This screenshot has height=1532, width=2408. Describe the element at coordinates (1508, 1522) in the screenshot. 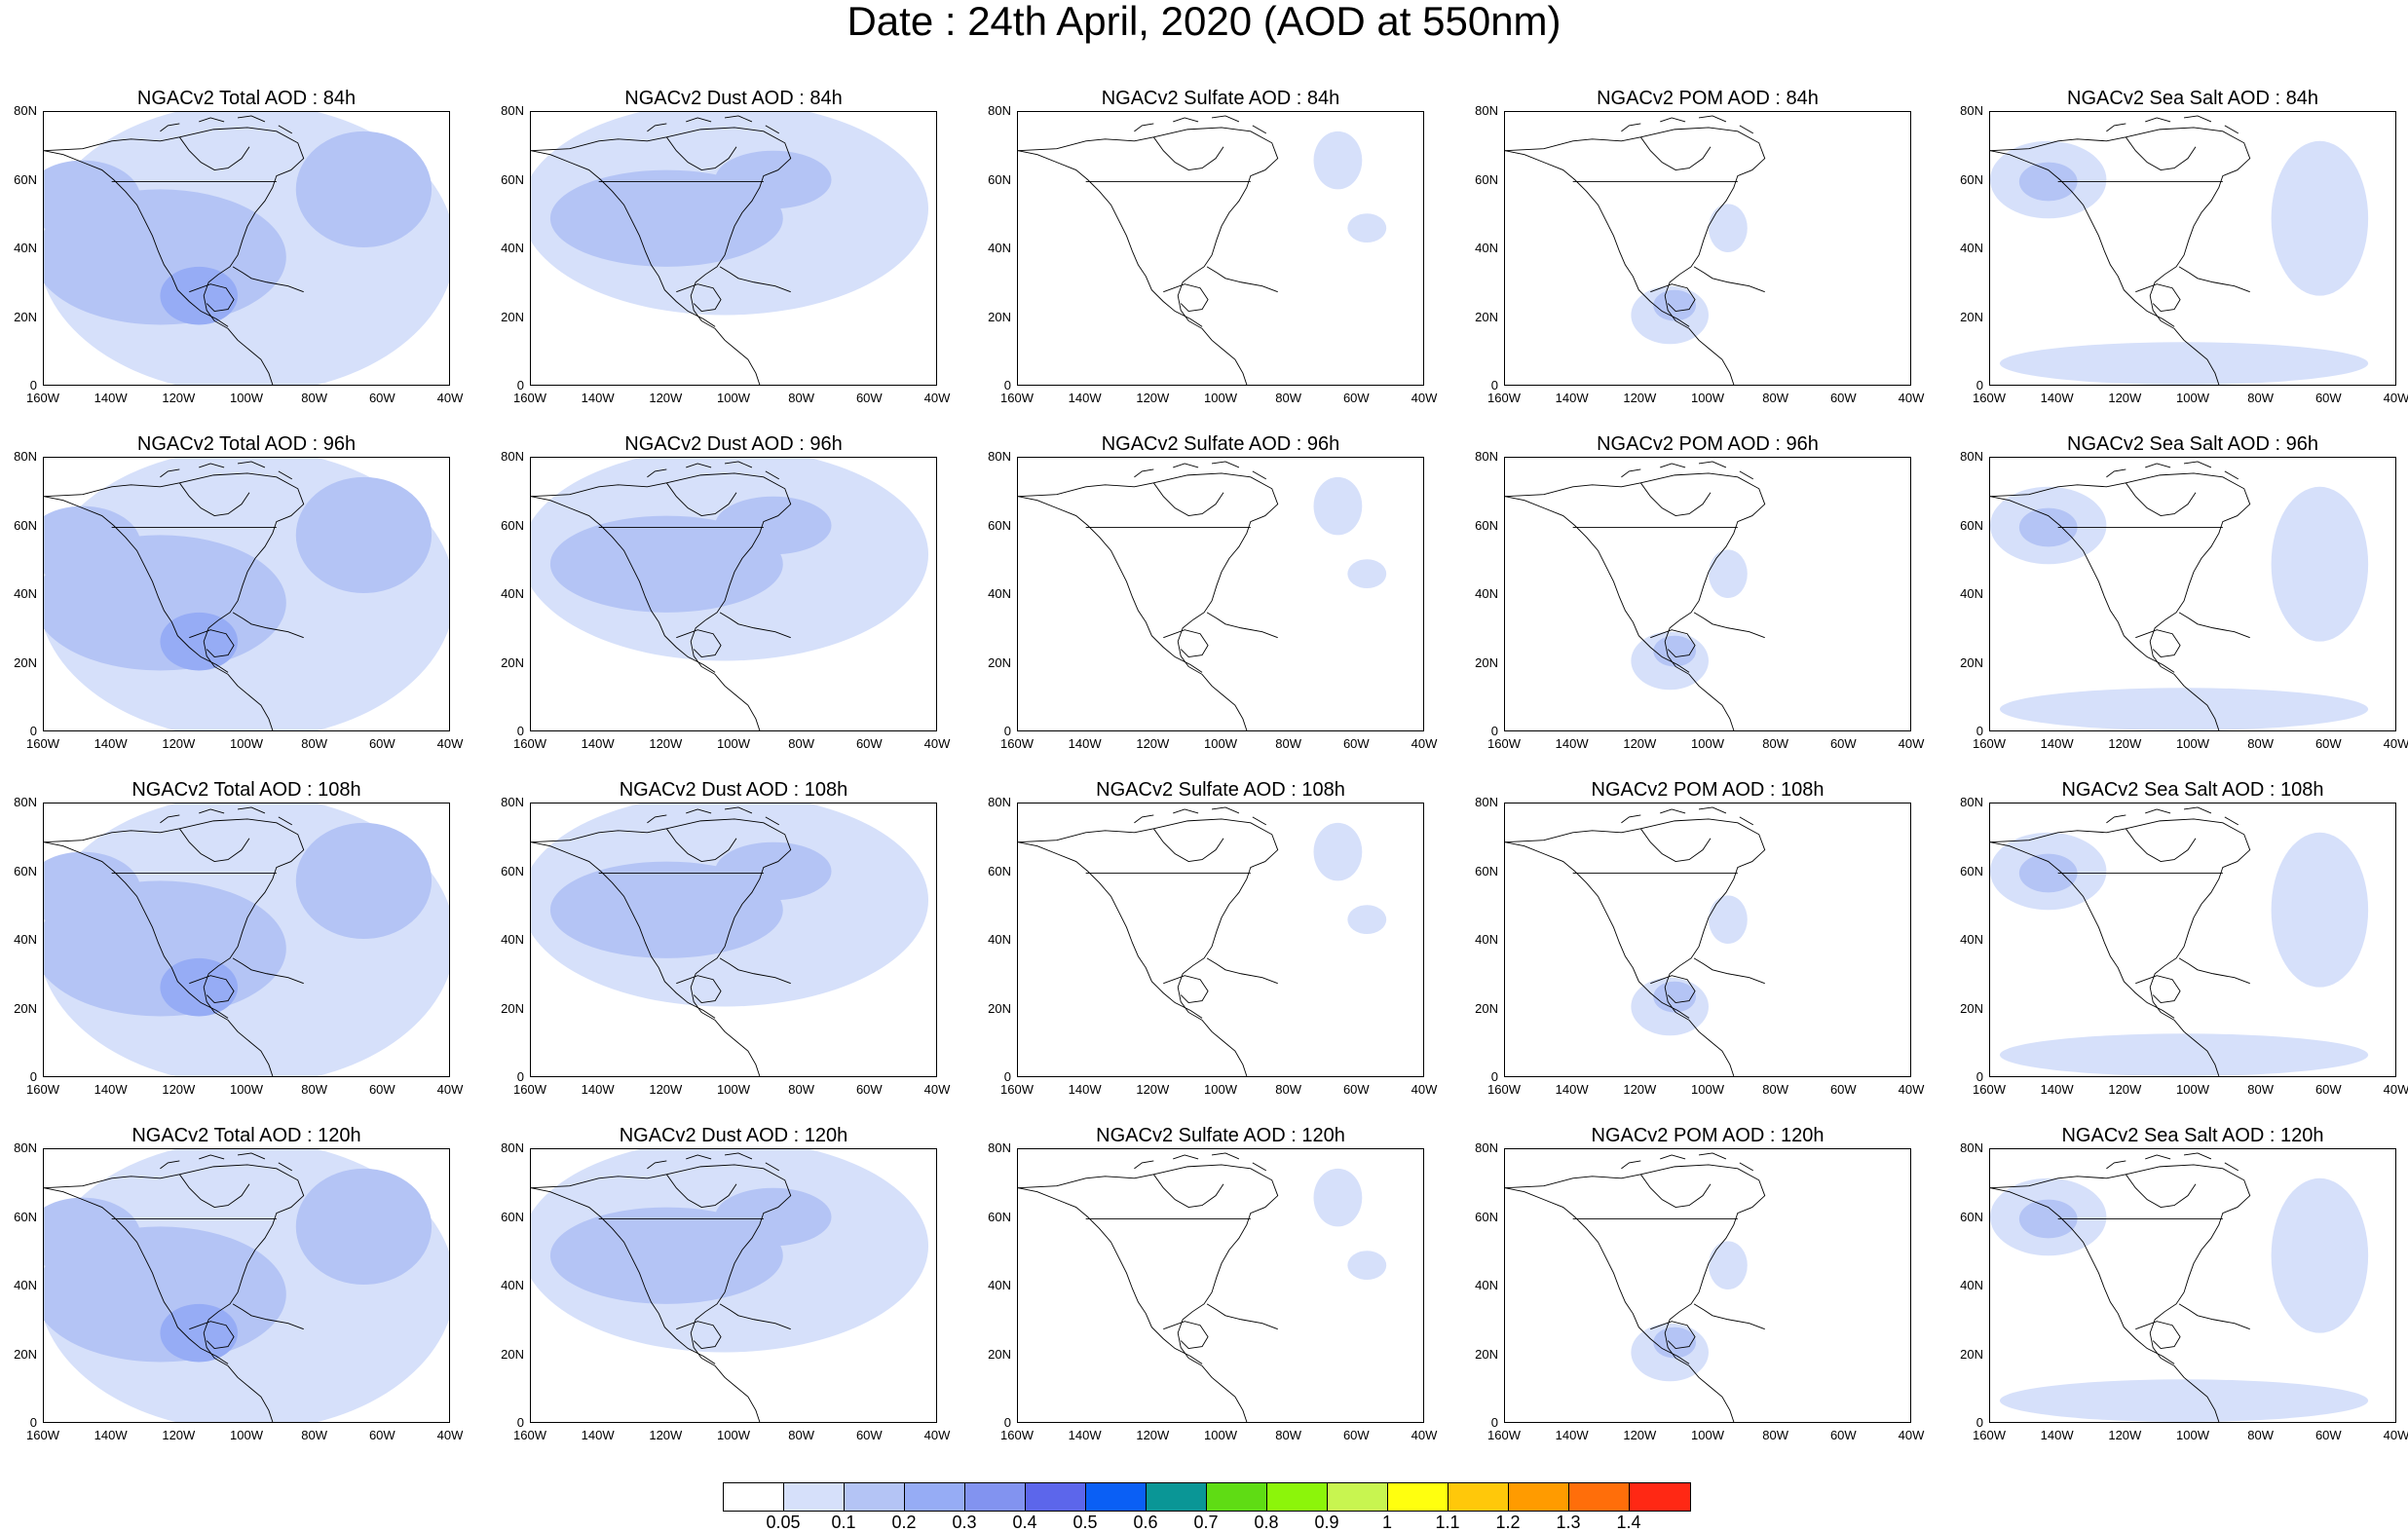

I see `colorbar-label: 1.2` at that location.